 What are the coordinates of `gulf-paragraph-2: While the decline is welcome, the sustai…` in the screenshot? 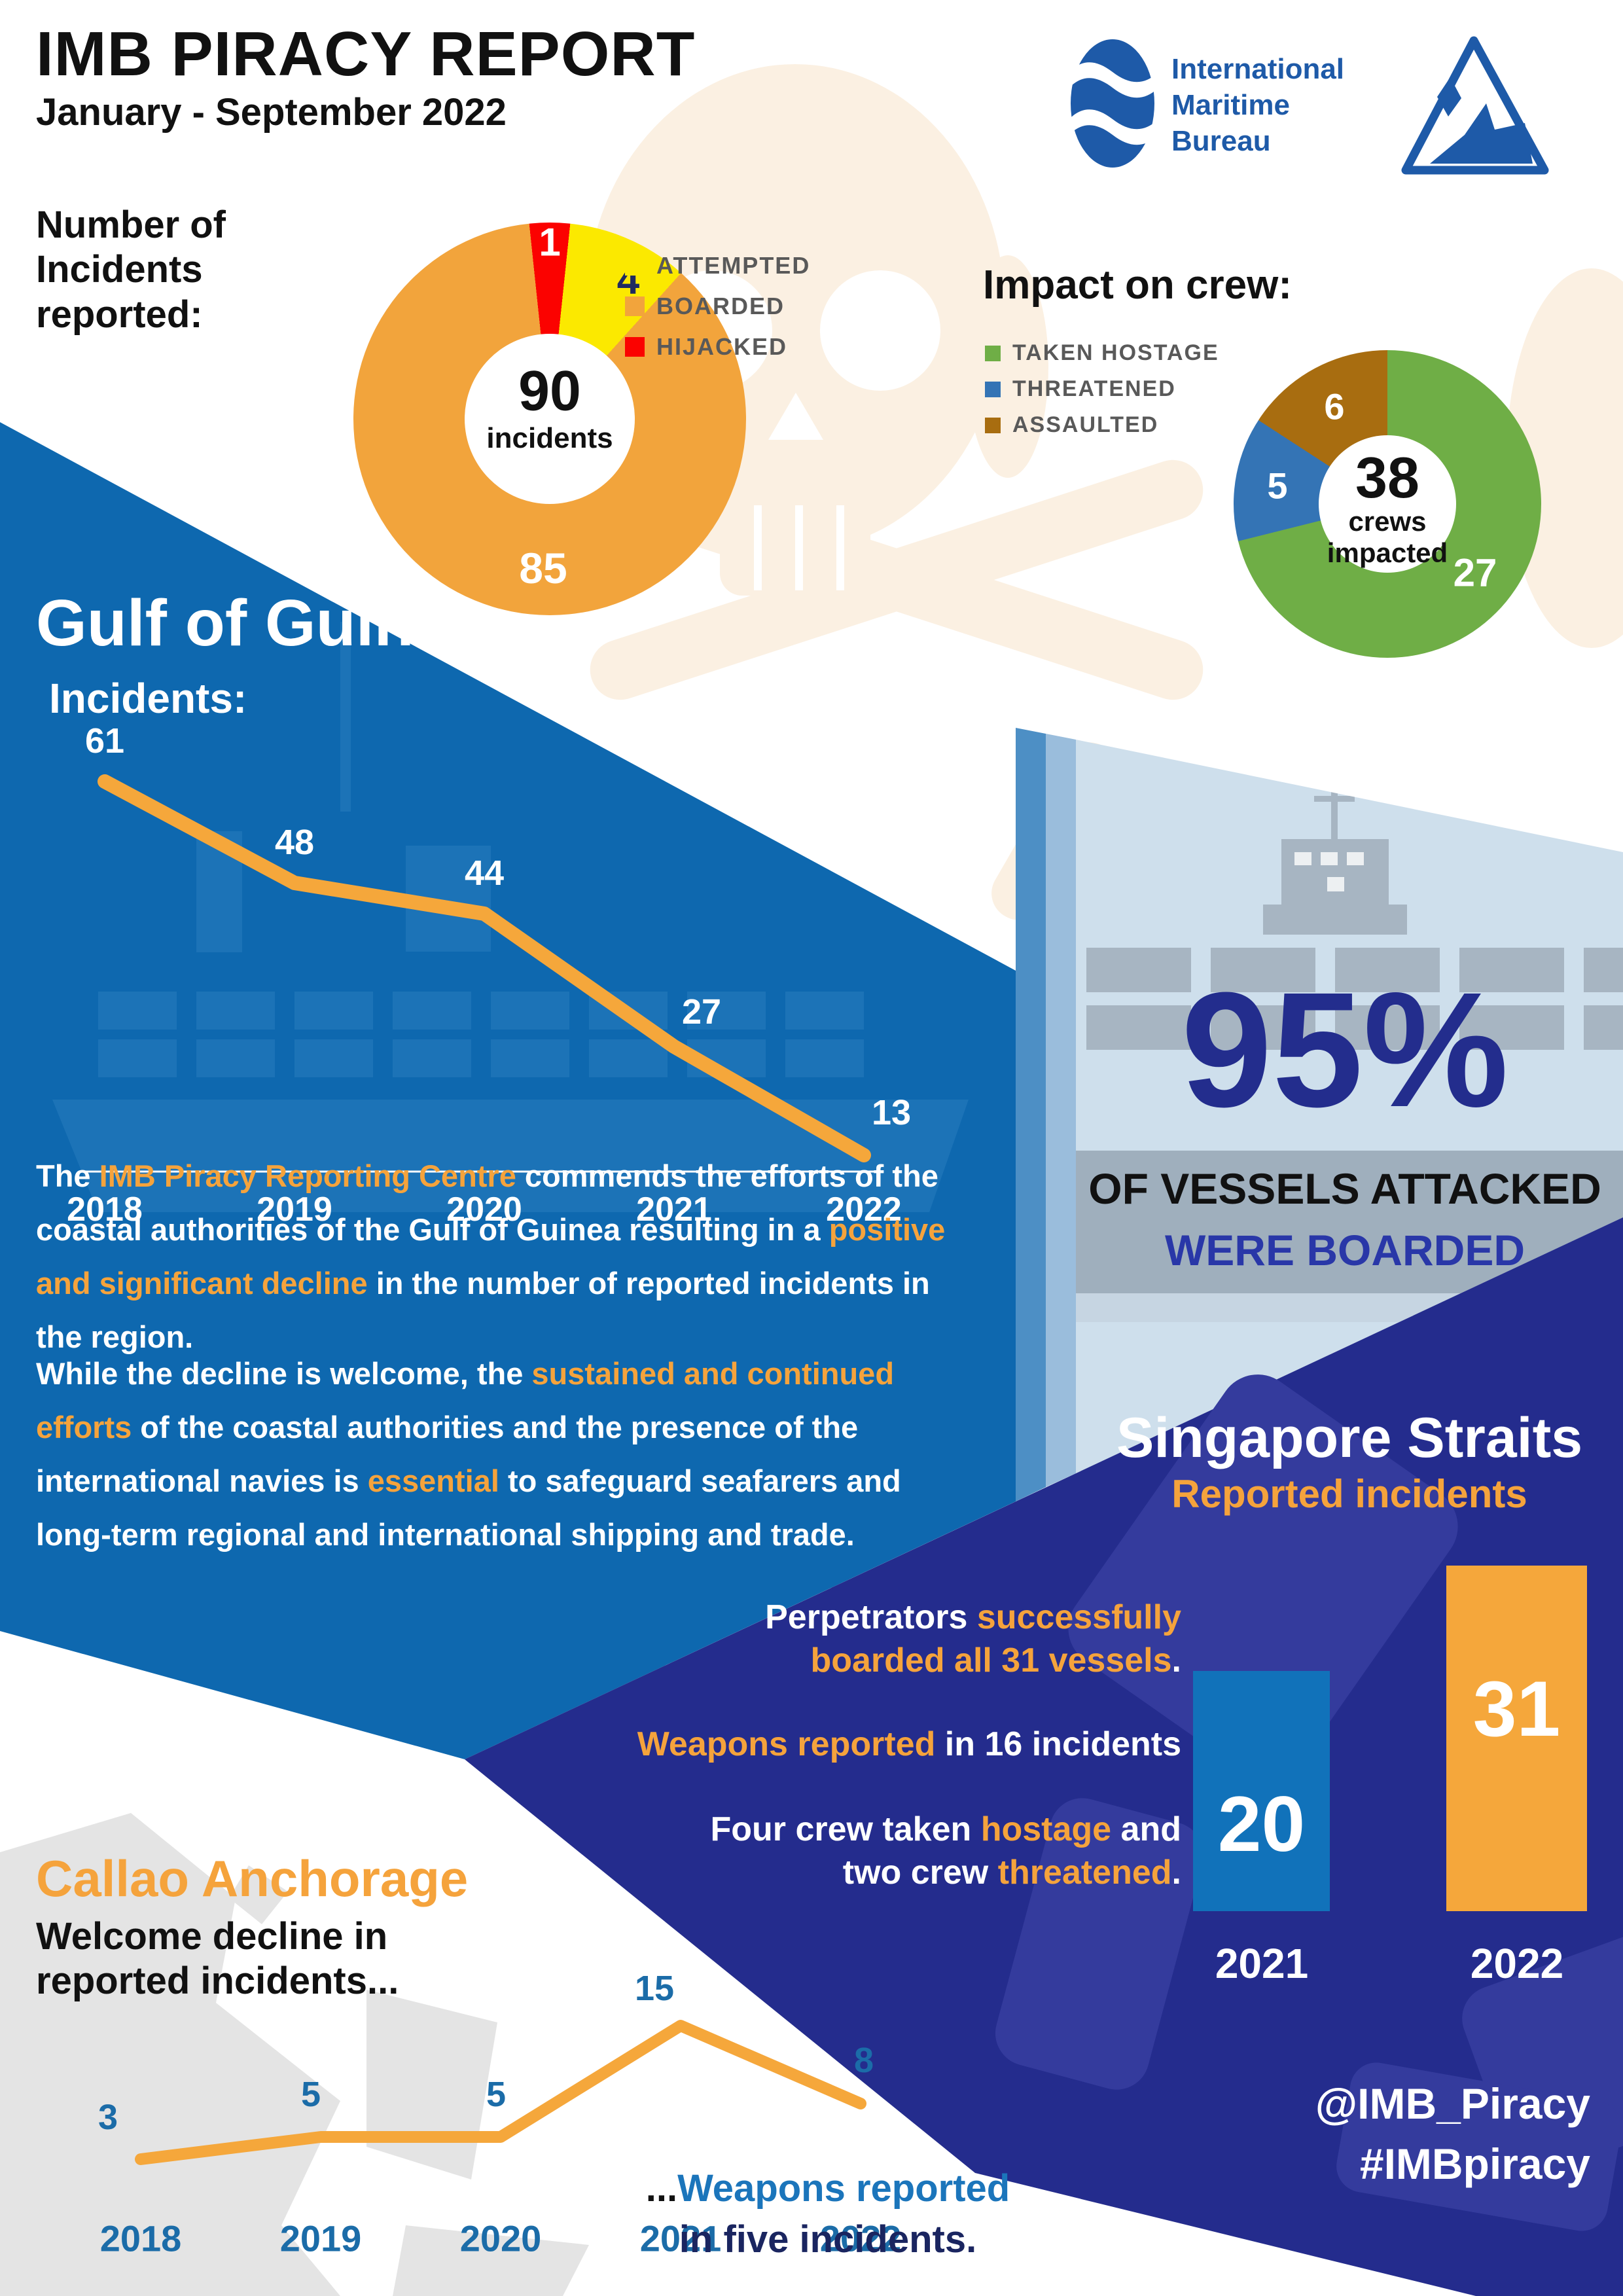 It's located at (487, 1454).